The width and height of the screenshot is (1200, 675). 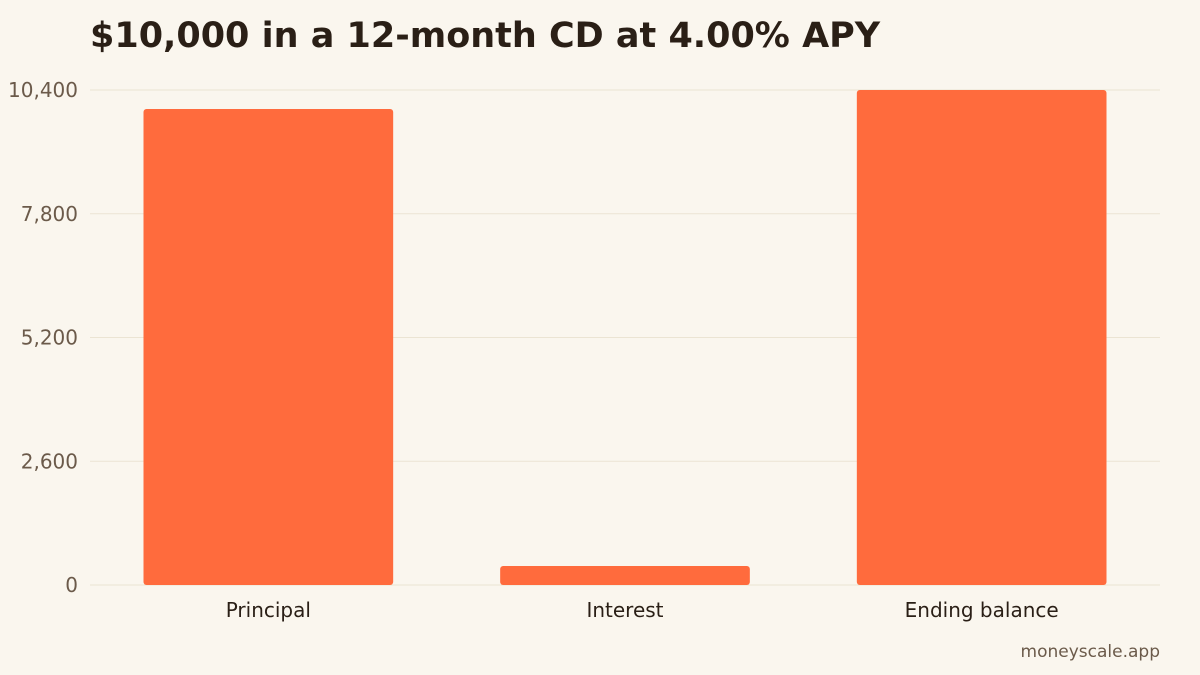 I want to click on x-tick-label: Ending balance, so click(x=982, y=610).